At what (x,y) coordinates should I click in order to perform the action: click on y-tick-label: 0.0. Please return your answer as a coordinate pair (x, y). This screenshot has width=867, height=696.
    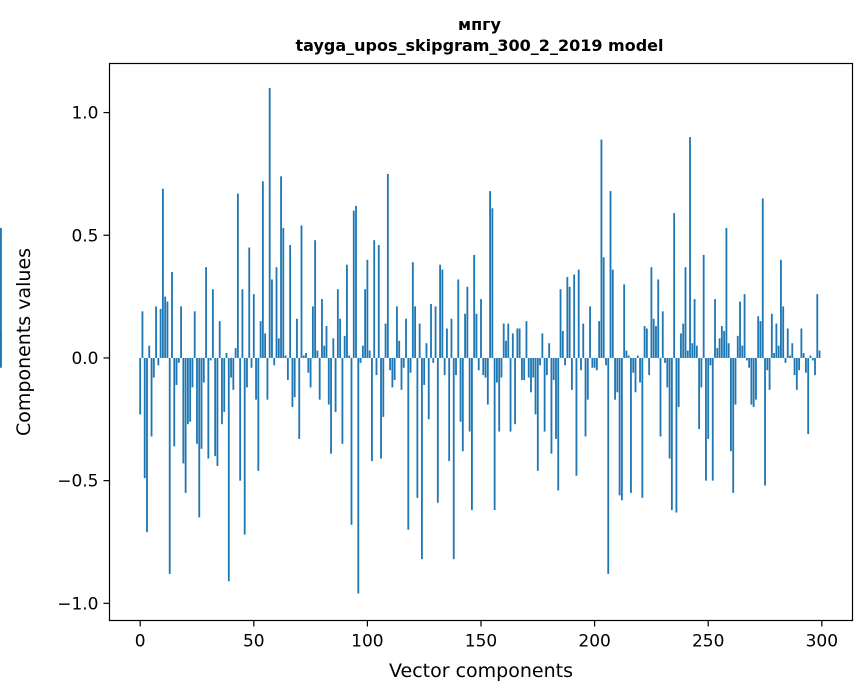
    Looking at the image, I should click on (84, 359).